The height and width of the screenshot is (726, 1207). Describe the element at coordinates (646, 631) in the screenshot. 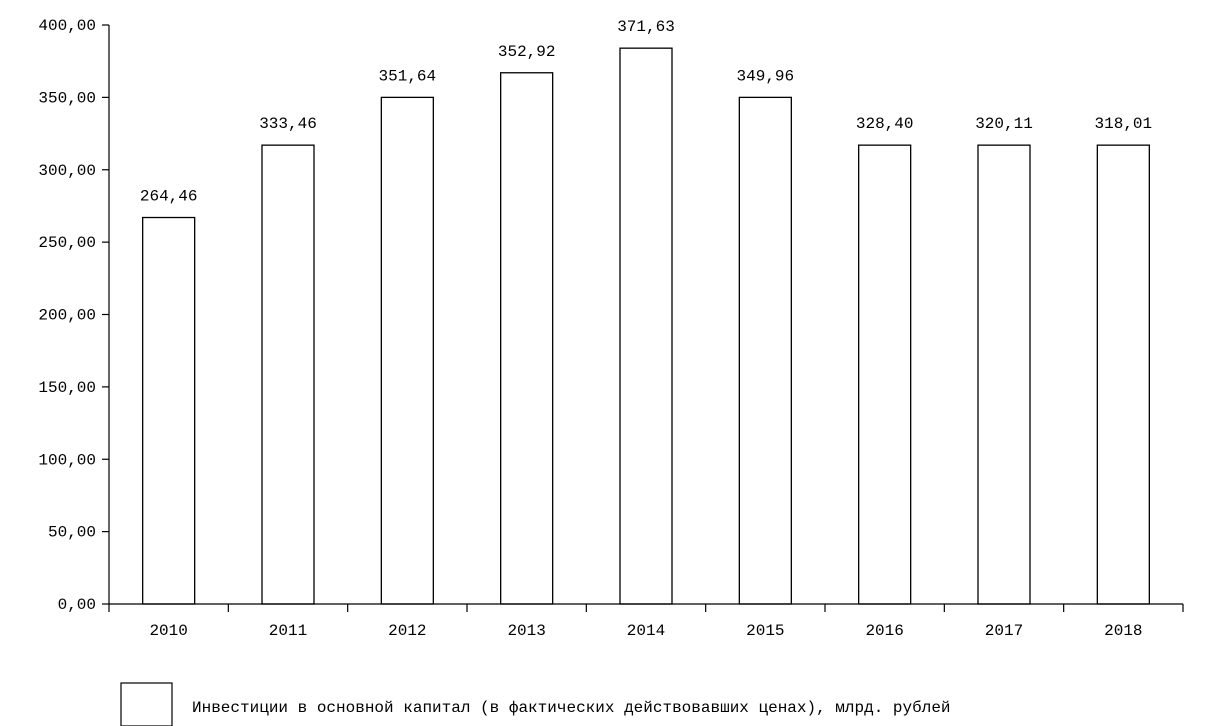

I see `x-tick-label: 2014` at that location.